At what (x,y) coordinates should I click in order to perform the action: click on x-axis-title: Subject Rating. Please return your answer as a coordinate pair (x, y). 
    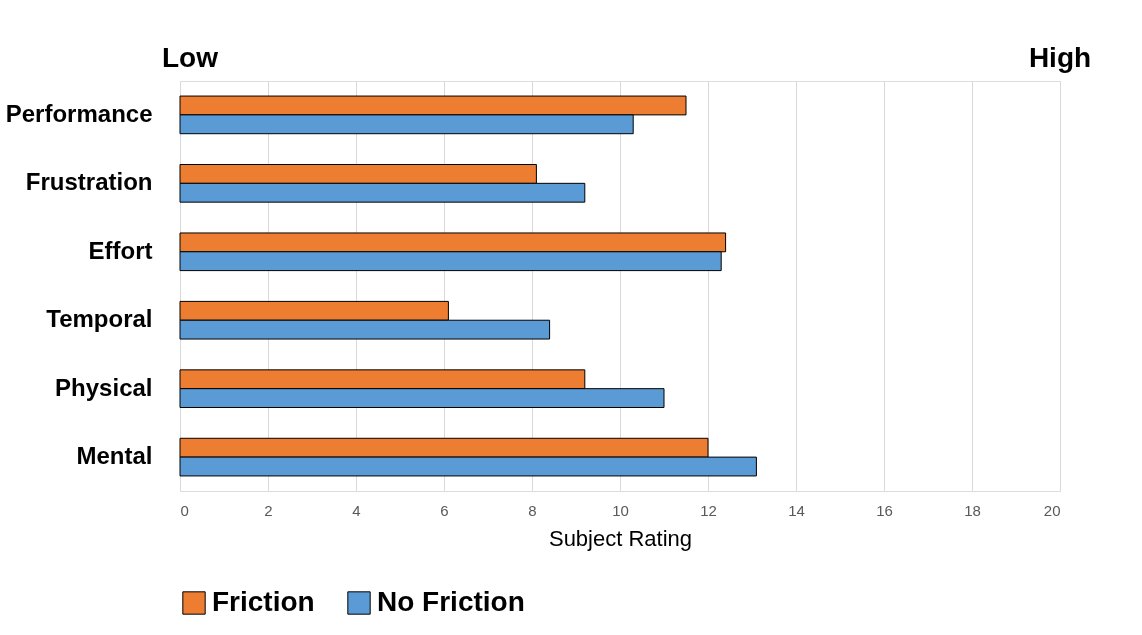
    Looking at the image, I should click on (620, 538).